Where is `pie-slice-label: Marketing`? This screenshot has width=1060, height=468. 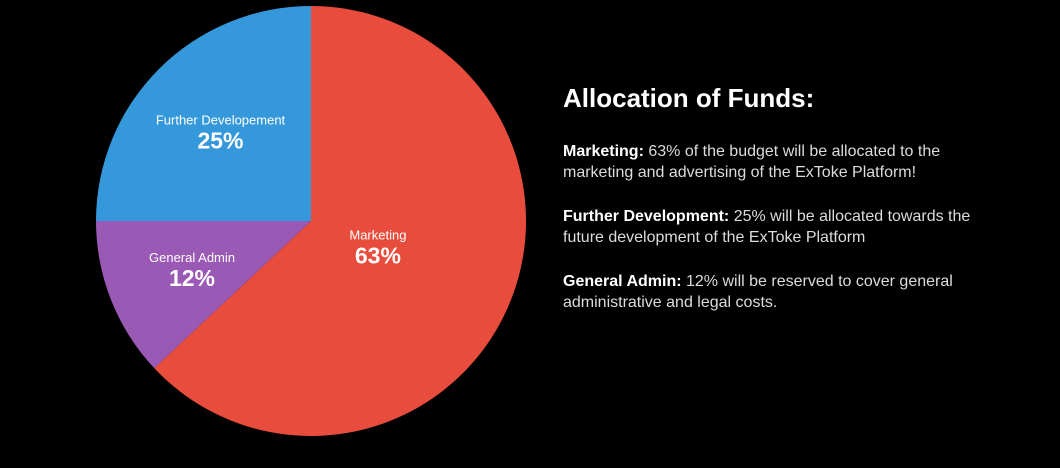 pie-slice-label: Marketing is located at coordinates (377, 235).